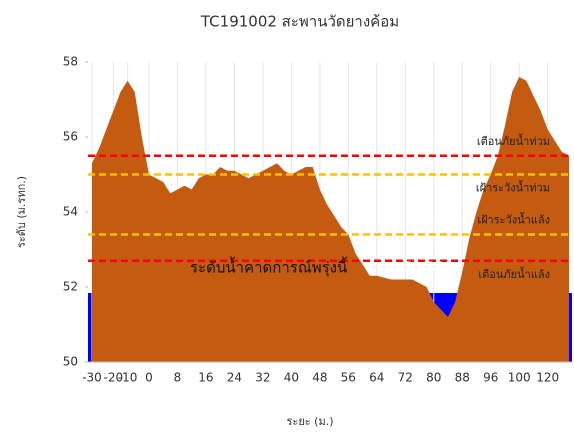 This screenshot has height=437, width=574. I want to click on x-tick-label: 80, so click(433, 378).